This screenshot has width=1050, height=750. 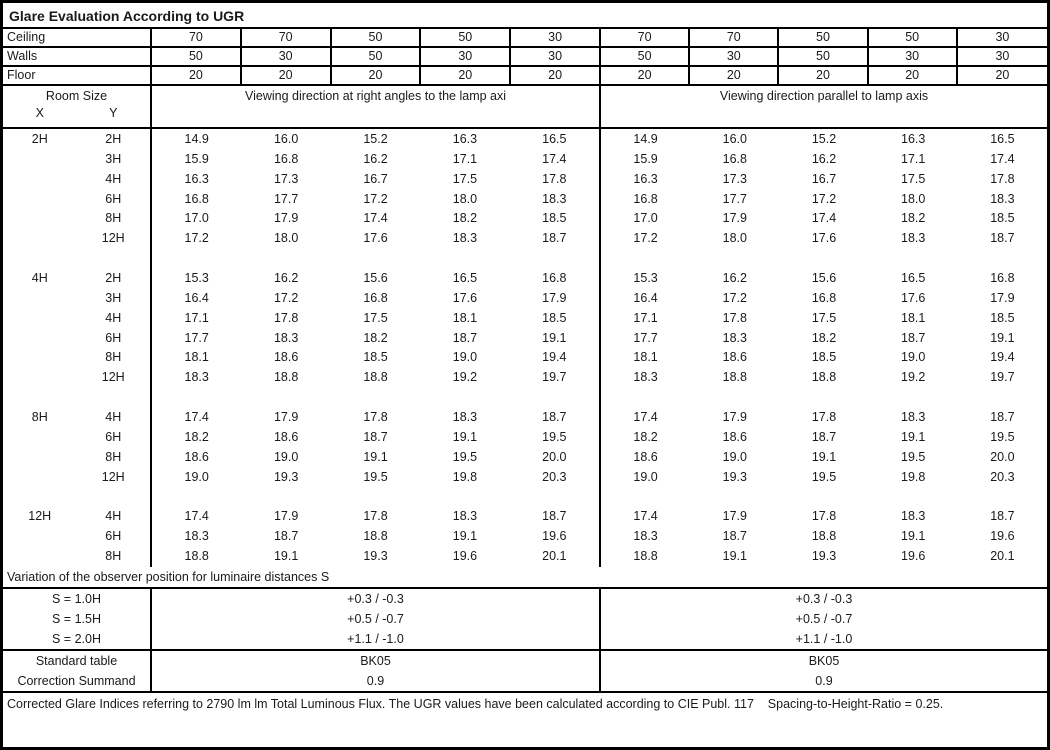 What do you see at coordinates (824, 180) in the screenshot?
I see `ugr-row: 16.3 17.3 16.7 17.5 17.8` at bounding box center [824, 180].